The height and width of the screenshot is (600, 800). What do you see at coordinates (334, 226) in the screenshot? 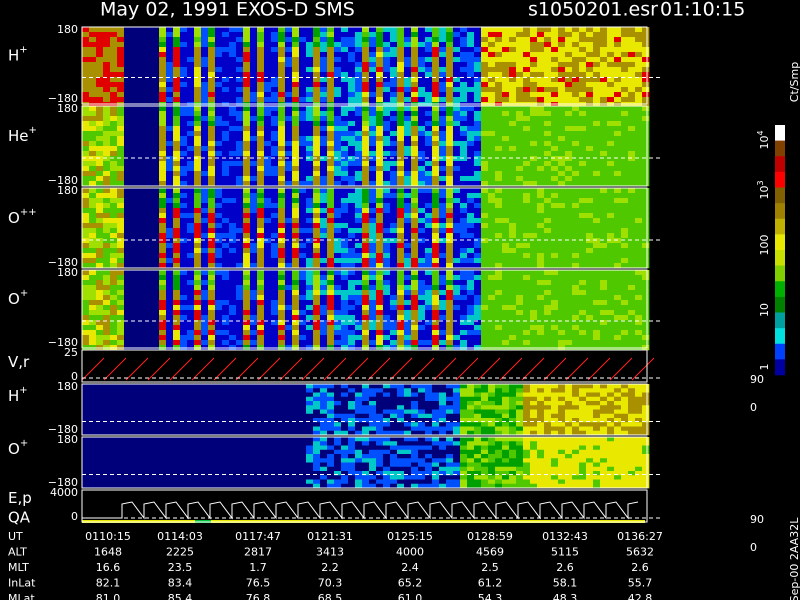
I see `panel: O++180−180` at bounding box center [334, 226].